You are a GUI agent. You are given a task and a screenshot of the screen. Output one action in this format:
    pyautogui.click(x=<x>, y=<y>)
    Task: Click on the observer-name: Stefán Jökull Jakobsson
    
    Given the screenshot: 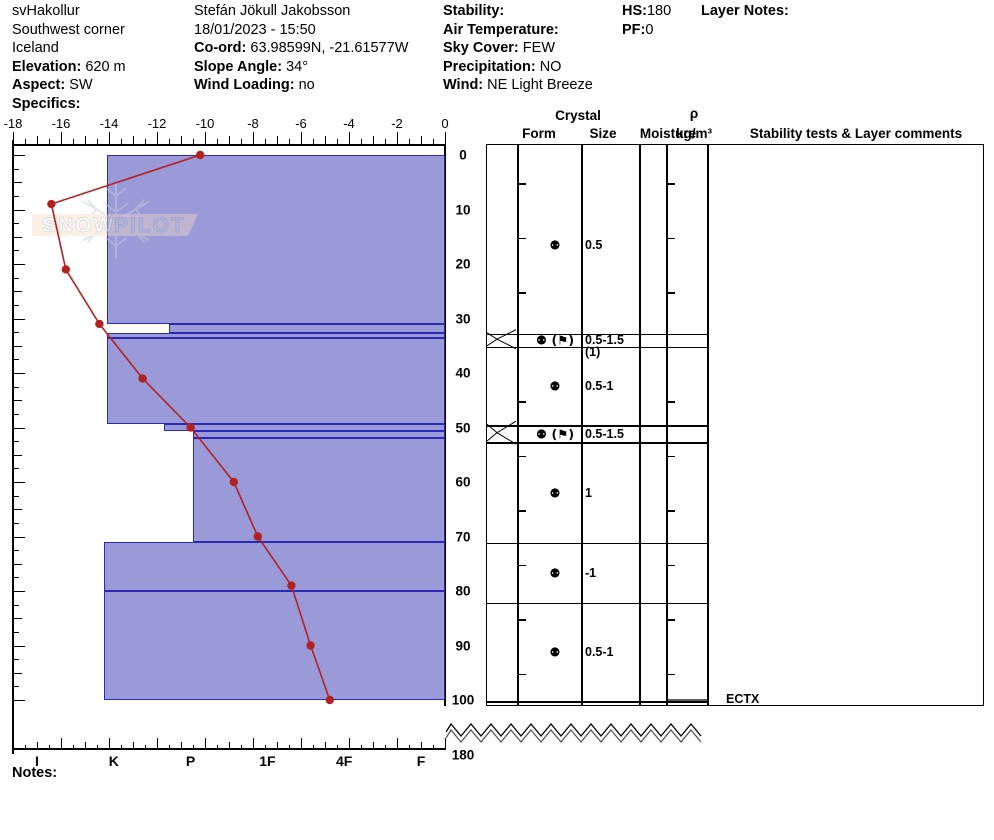 What is the action you would take?
    pyautogui.click(x=272, y=11)
    